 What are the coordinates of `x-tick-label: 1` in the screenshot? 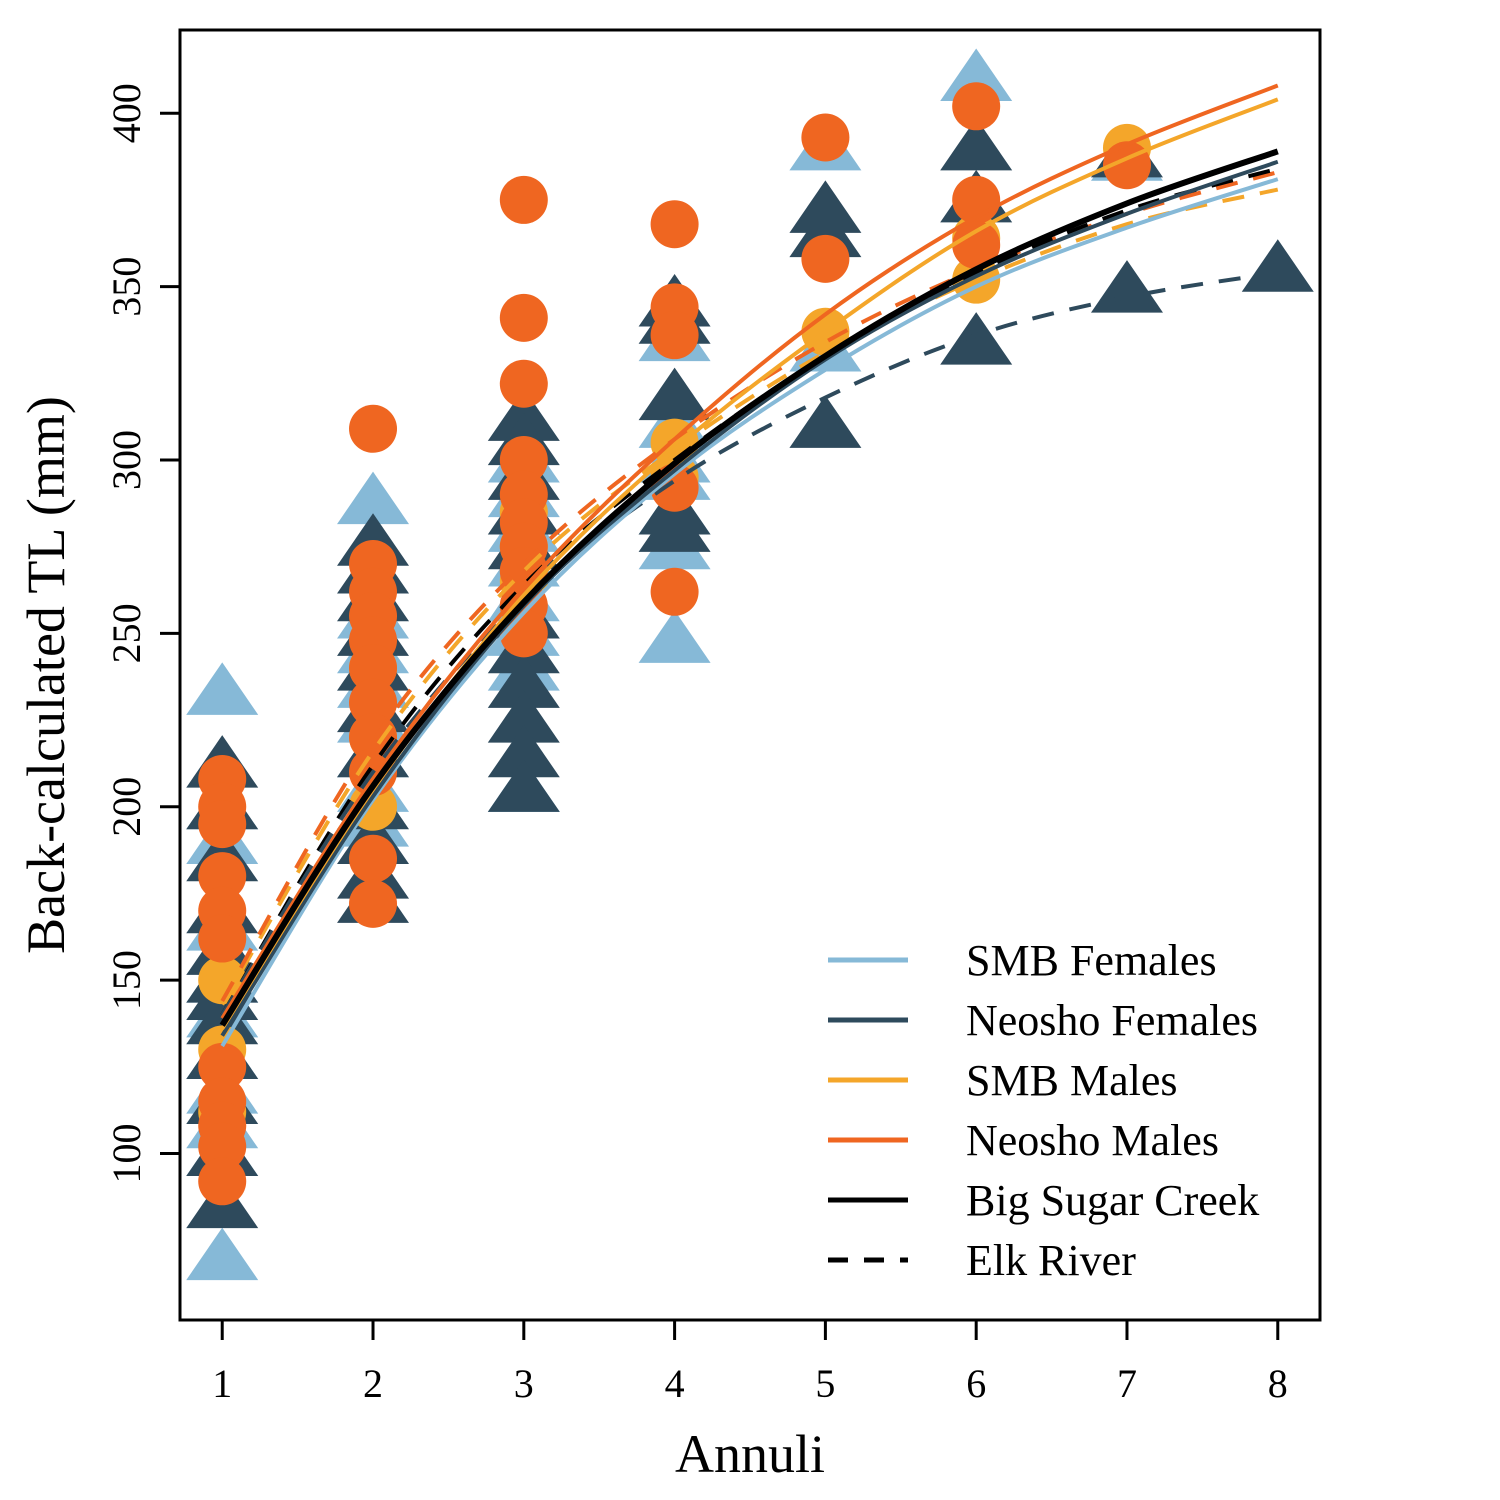 It's located at (222, 1383).